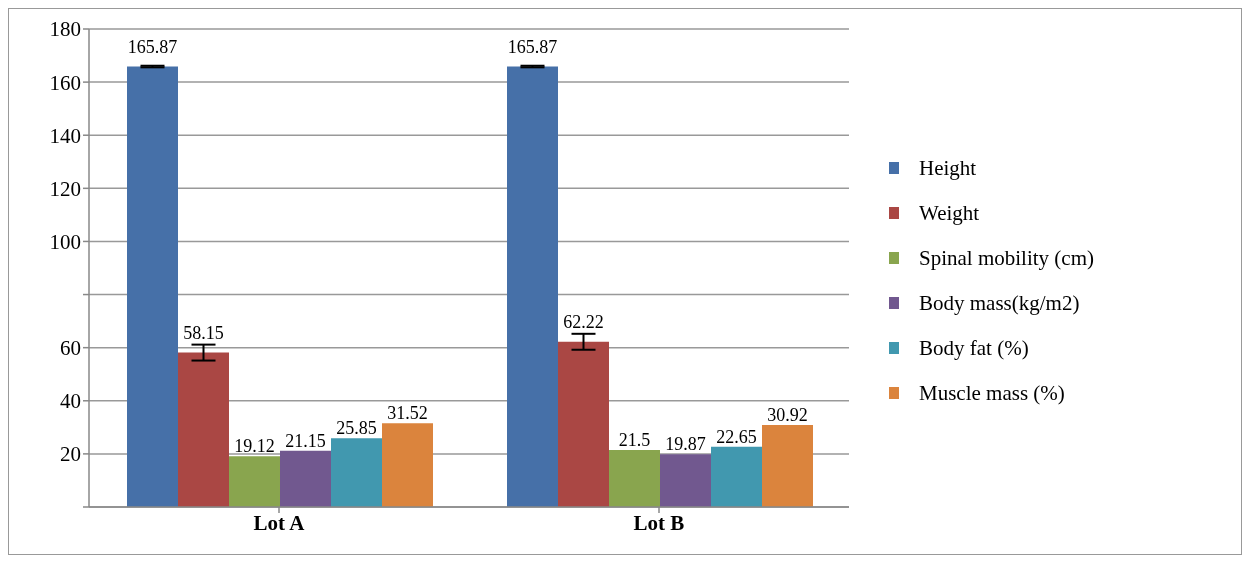  I want to click on data-label: 58.15, so click(203, 332).